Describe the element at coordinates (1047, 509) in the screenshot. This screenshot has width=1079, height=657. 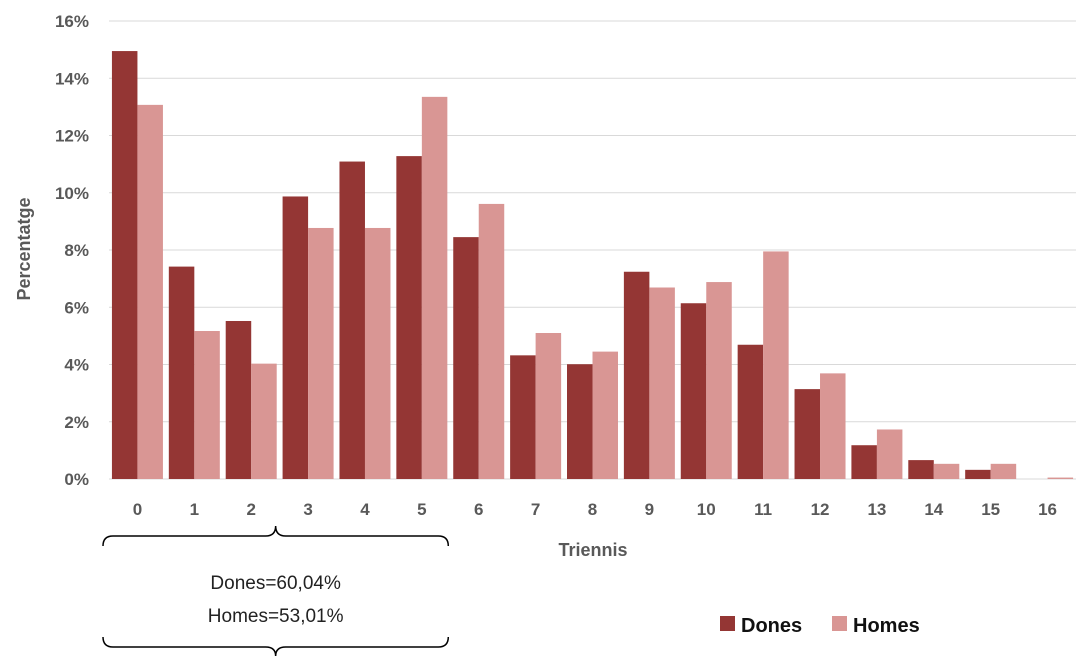
I see `x-tick-label: 16` at that location.